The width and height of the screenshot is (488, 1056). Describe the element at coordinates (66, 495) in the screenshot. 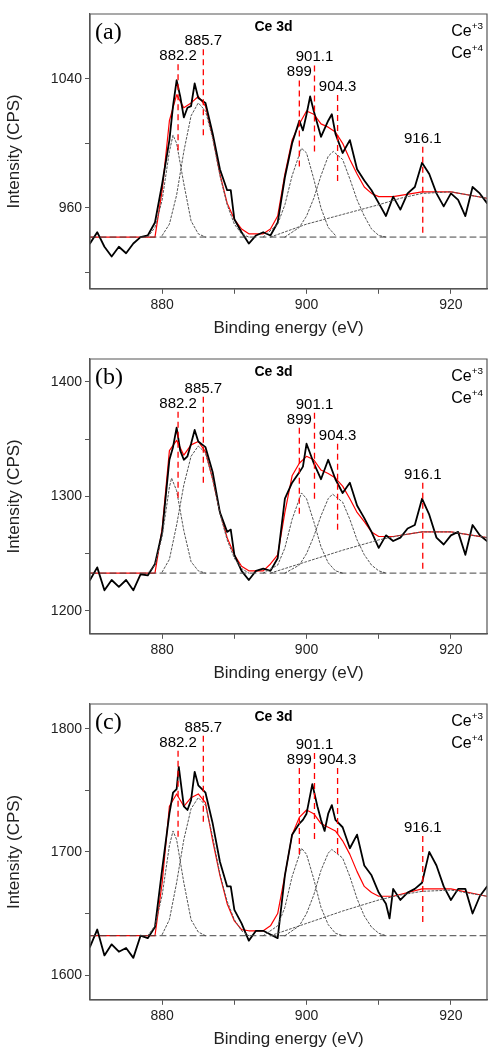

I see `y-tick-label: 1300` at that location.